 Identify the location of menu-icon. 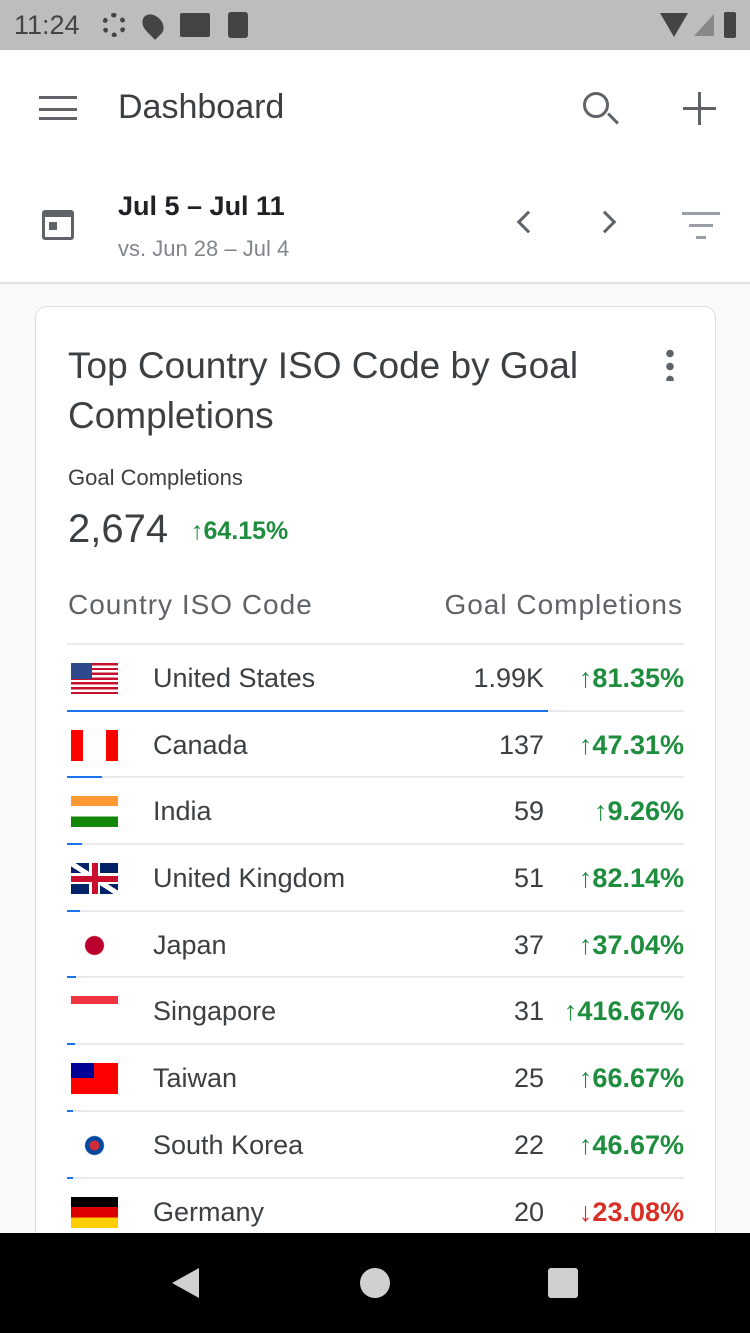
(58, 108).